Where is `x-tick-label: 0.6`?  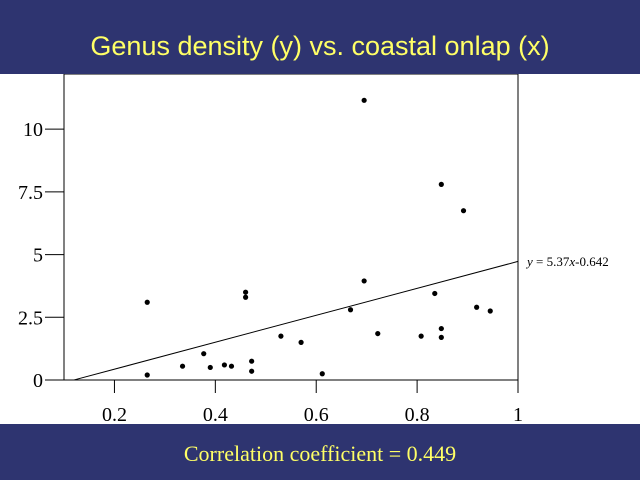 x-tick-label: 0.6 is located at coordinates (316, 414).